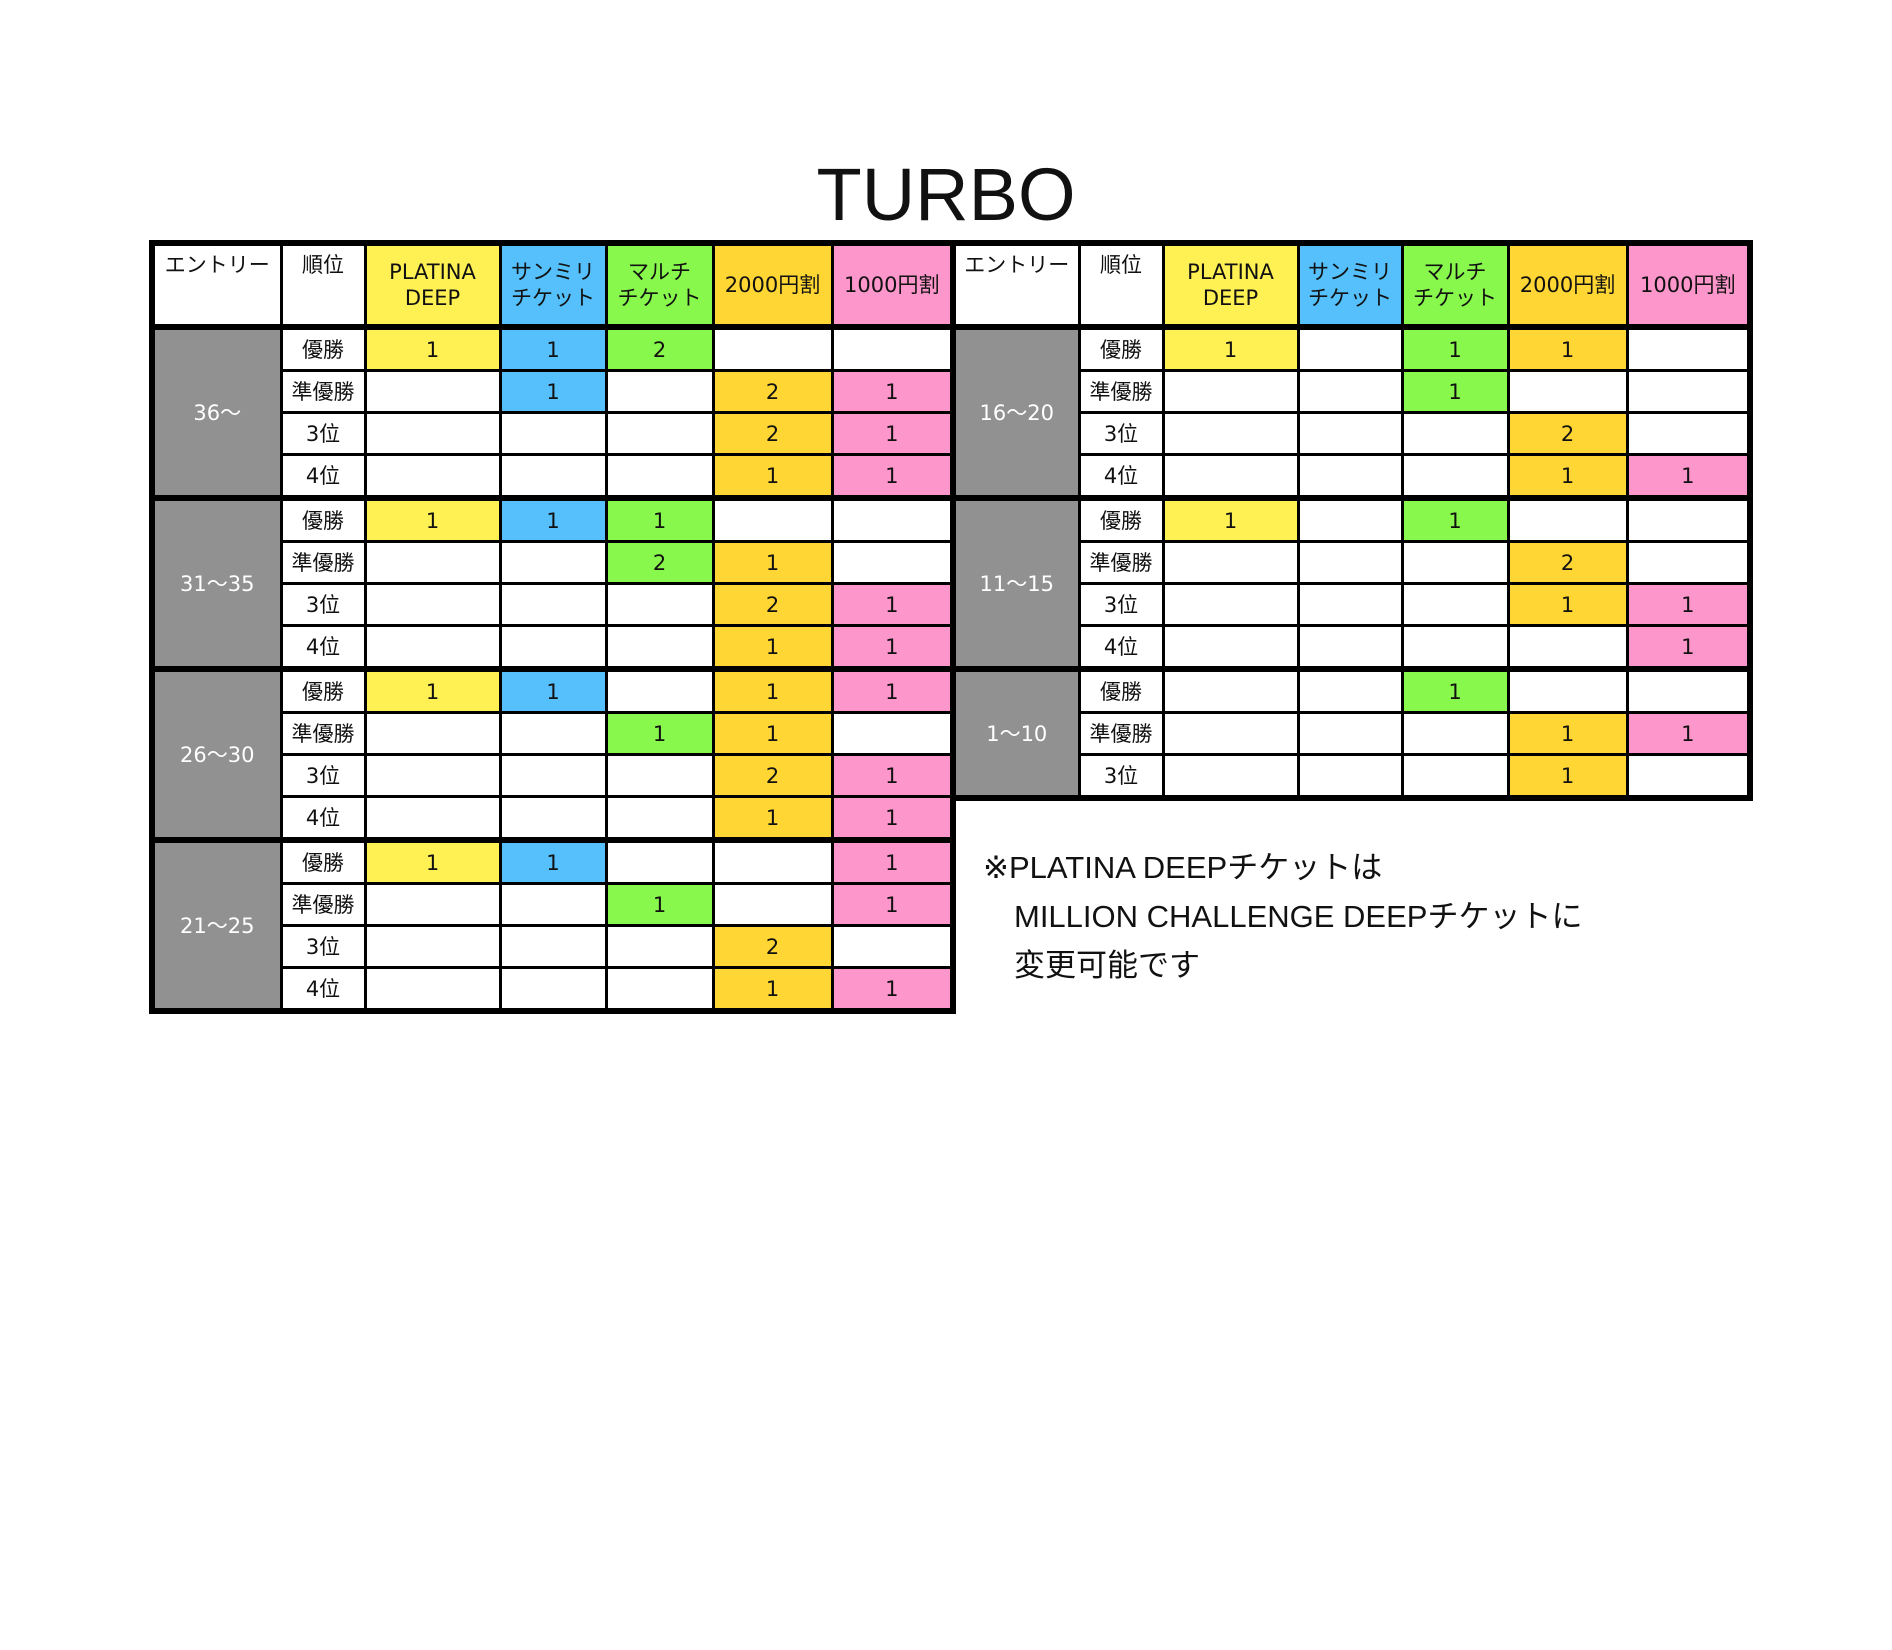 The image size is (1892, 1650). I want to click on table-row: 11〜15 優勝 1 1, so click(1351, 583).